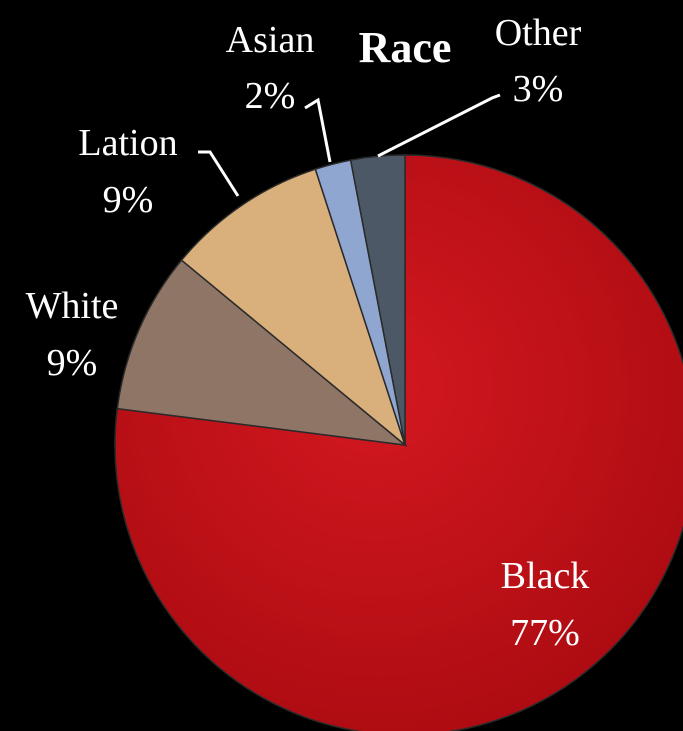 The image size is (683, 731). I want to click on pie-slice-other, so click(377, 300).